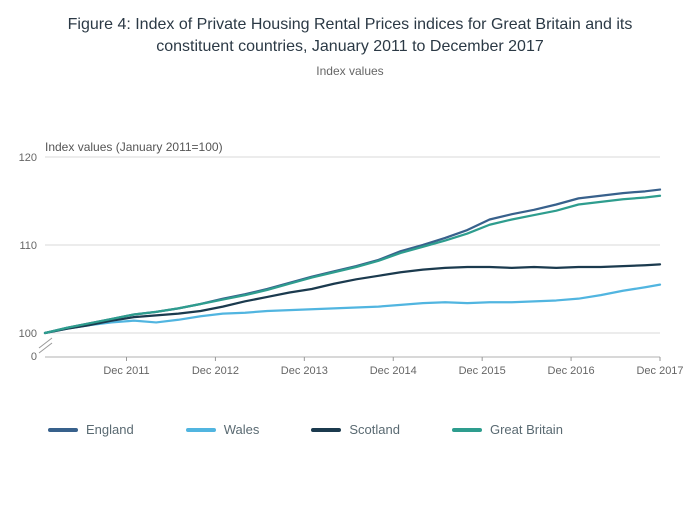 The height and width of the screenshot is (516, 700). I want to click on series-line-wales, so click(352, 309).